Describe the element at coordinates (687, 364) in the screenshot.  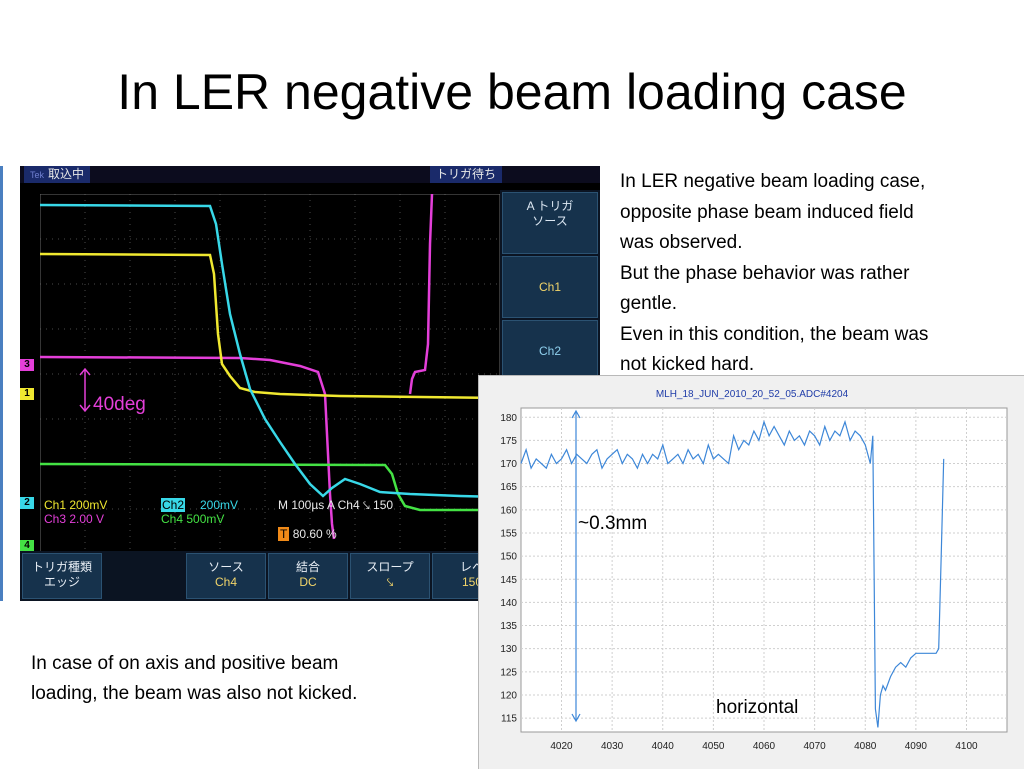
I see `description-line: not kicked hard.` at that location.